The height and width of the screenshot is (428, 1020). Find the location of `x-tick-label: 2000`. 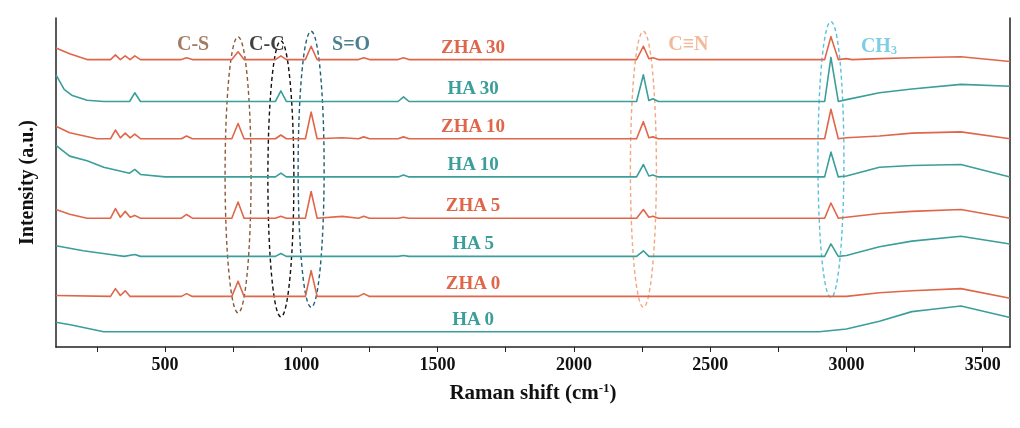

x-tick-label: 2000 is located at coordinates (573, 364).